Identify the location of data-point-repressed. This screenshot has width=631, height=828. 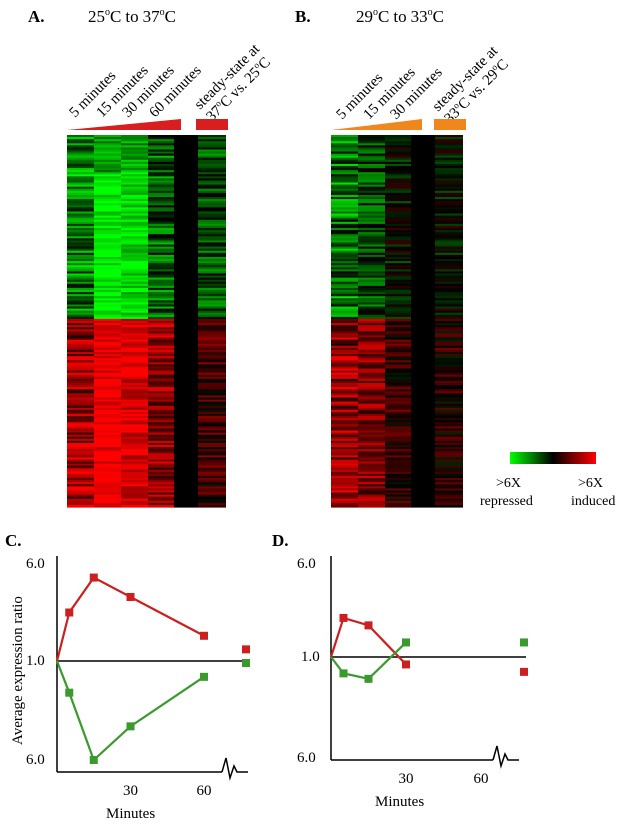
(130, 726).